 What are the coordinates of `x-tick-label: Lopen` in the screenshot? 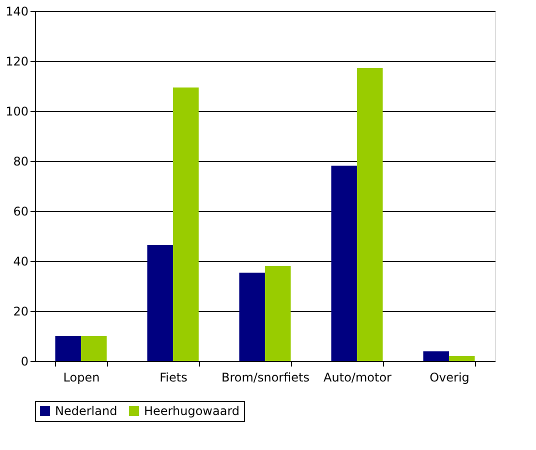 It's located at (81, 377).